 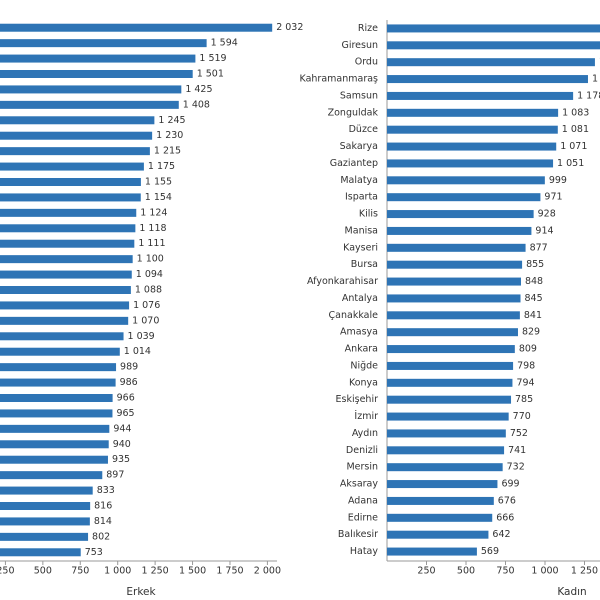 I want to click on value-label: 1 051, so click(x=570, y=163).